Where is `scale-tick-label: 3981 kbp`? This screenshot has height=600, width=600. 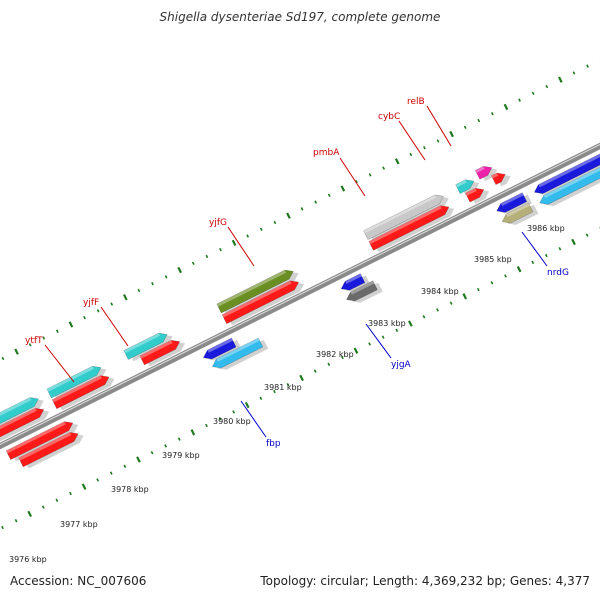
scale-tick-label: 3981 kbp is located at coordinates (283, 387).